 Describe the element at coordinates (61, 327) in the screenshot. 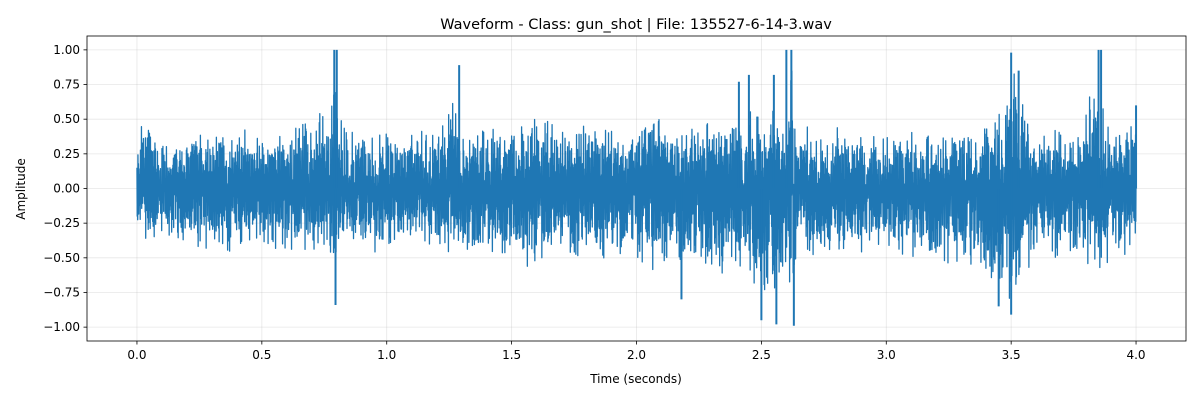

I see `y-tick-label: −1.00` at that location.